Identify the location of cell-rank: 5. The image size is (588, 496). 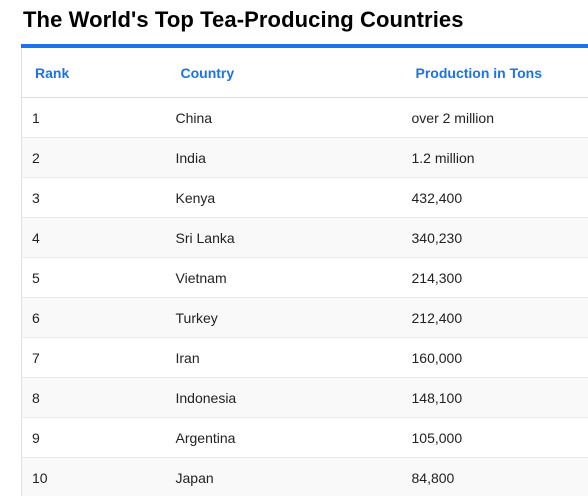
(93, 277).